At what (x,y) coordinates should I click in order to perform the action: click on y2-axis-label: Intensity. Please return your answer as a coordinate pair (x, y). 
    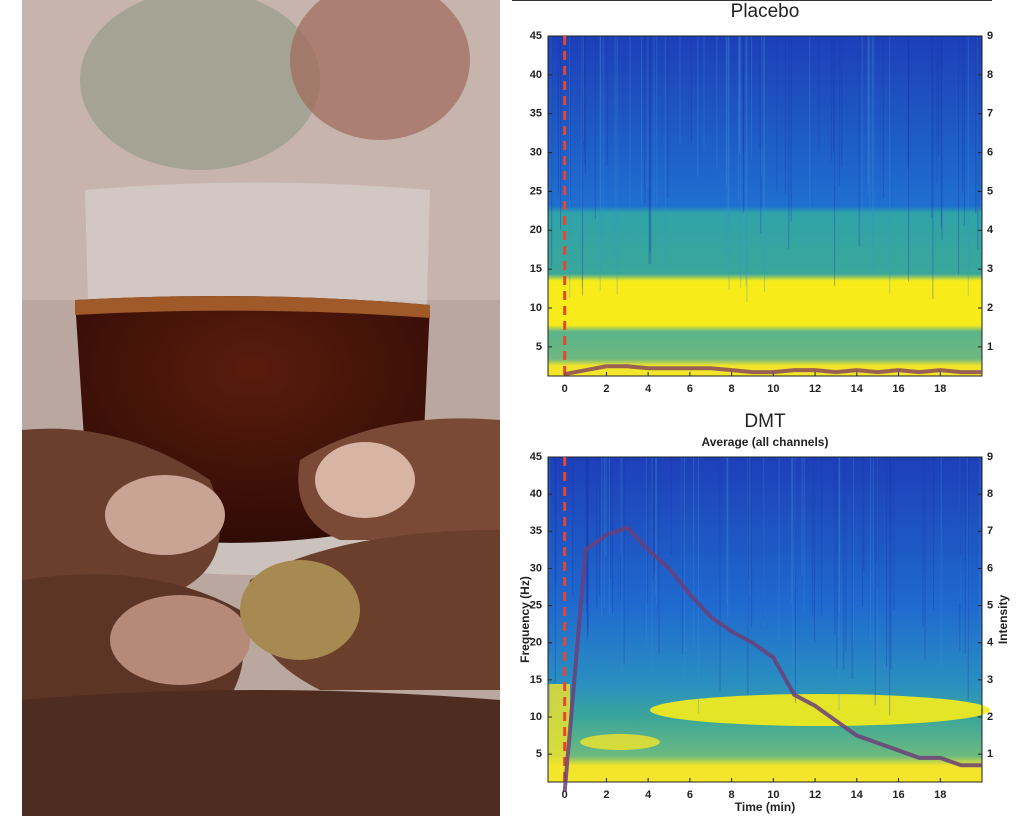
    Looking at the image, I should click on (1003, 620).